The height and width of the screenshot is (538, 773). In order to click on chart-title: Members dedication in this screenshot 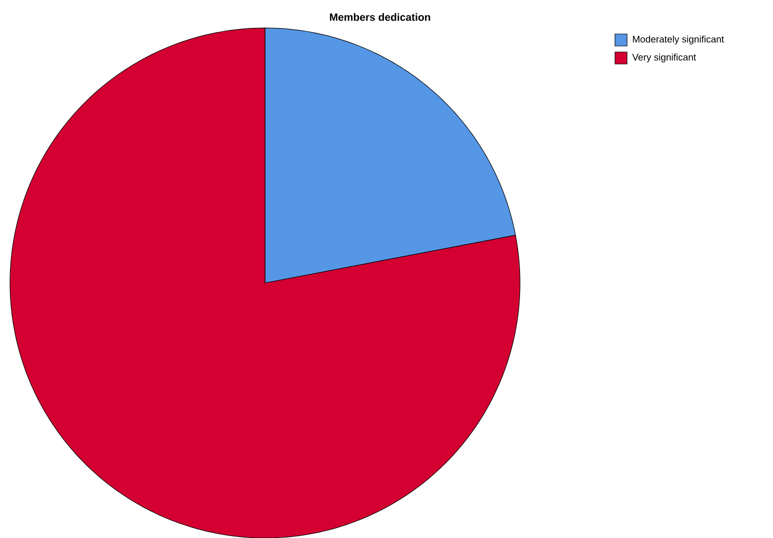, I will do `click(380, 16)`.